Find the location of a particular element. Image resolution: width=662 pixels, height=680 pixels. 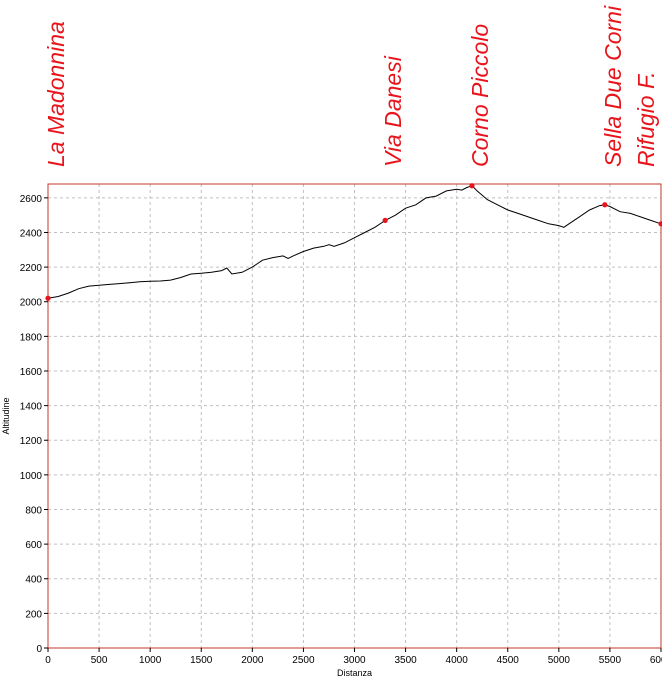

x-tick-label: 4000 is located at coordinates (457, 660).